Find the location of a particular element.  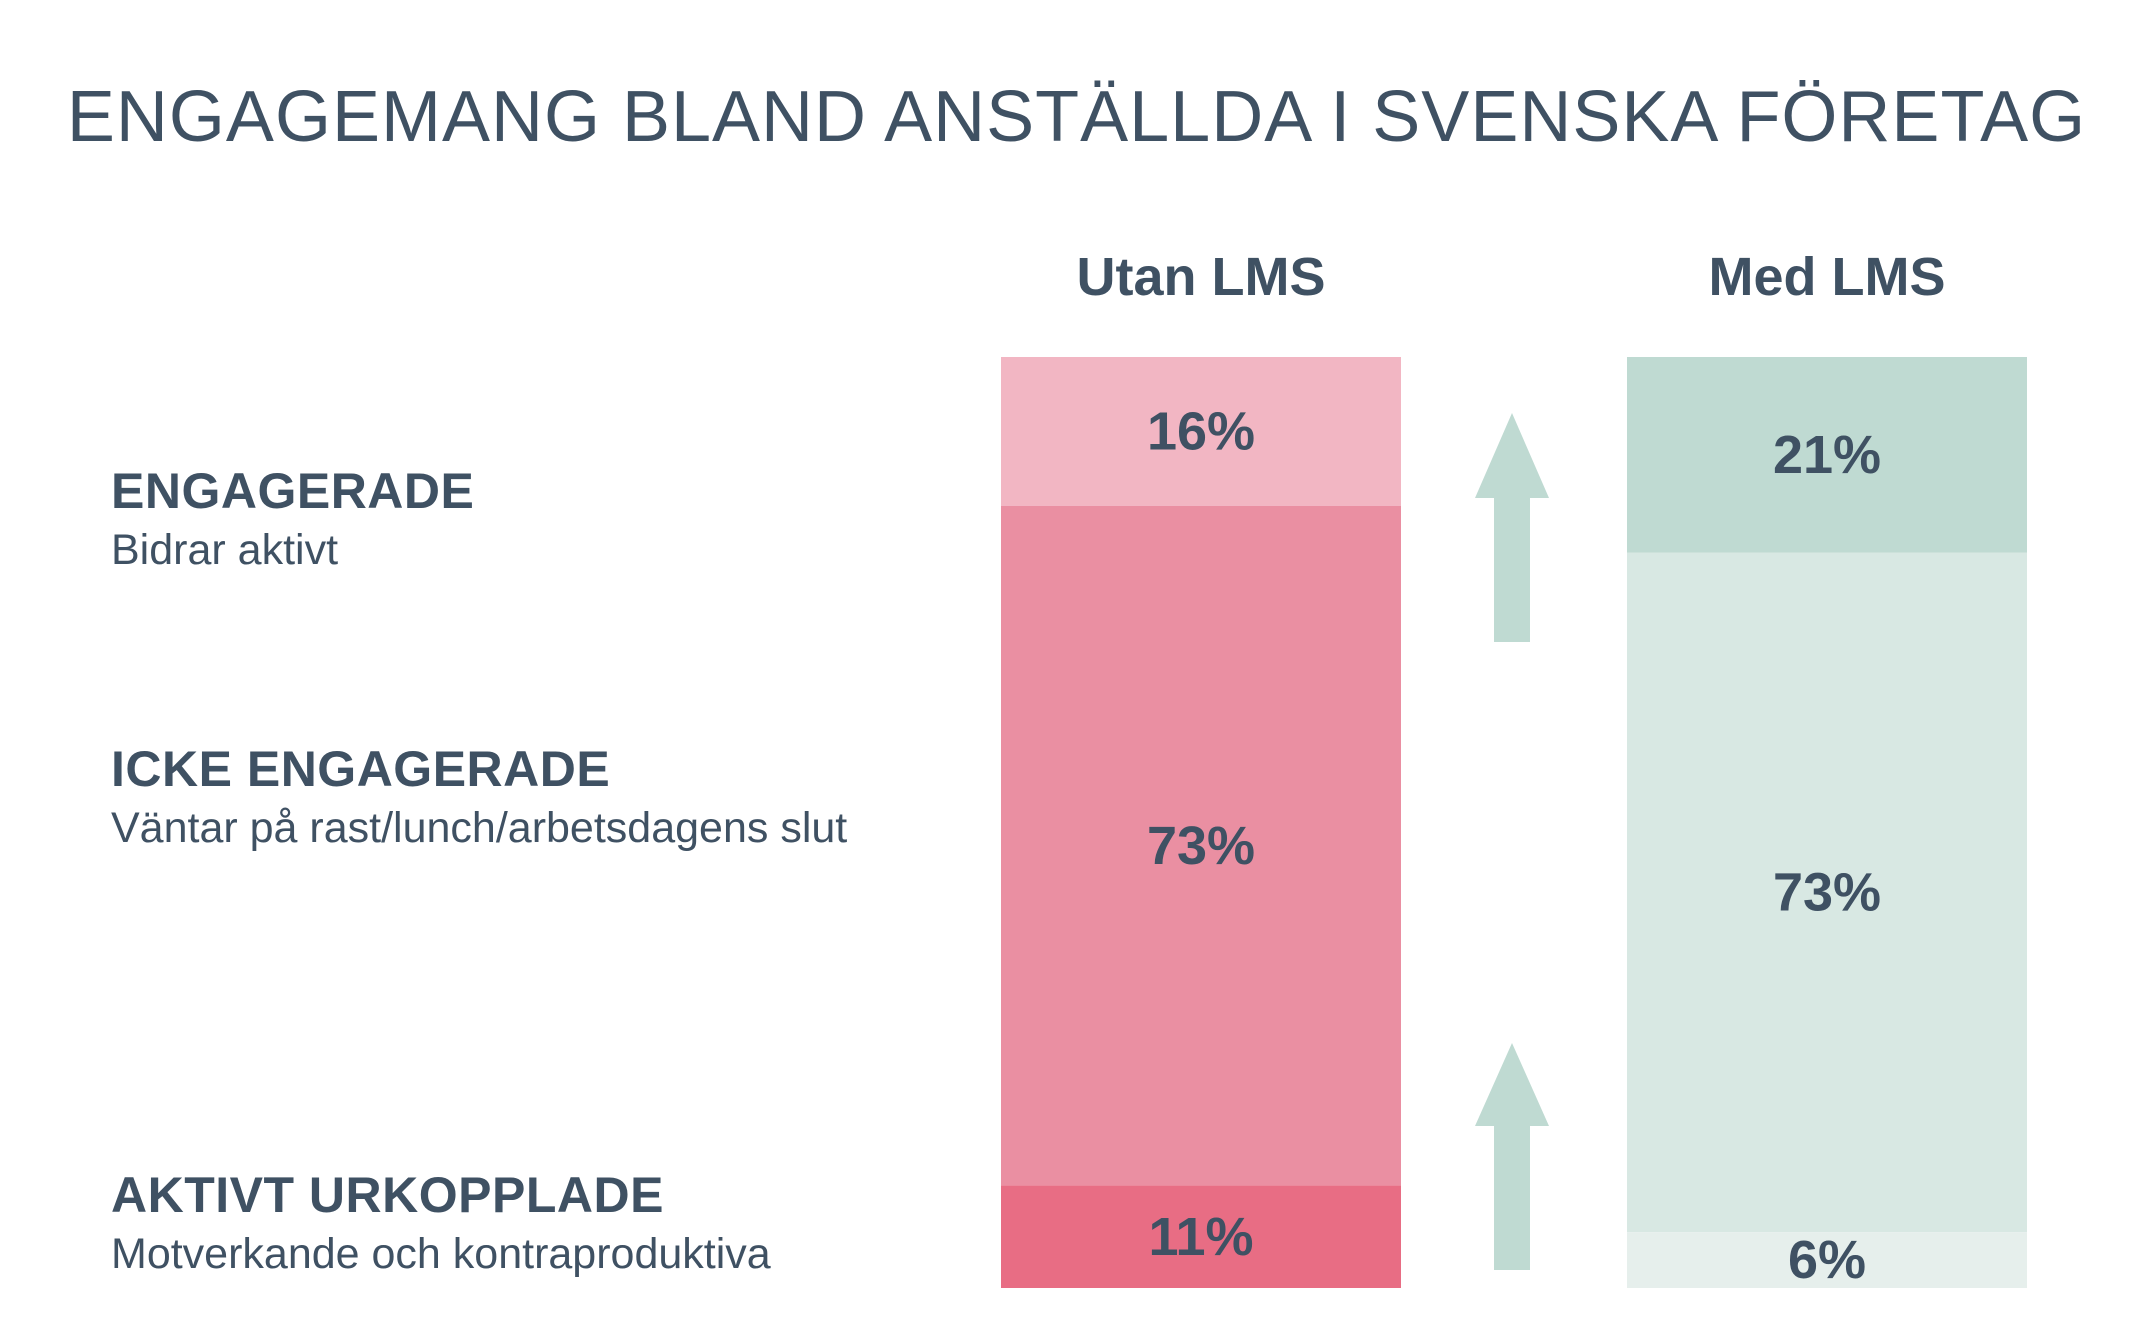

category-title: ICKE ENGAGERADE is located at coordinates (361, 769).